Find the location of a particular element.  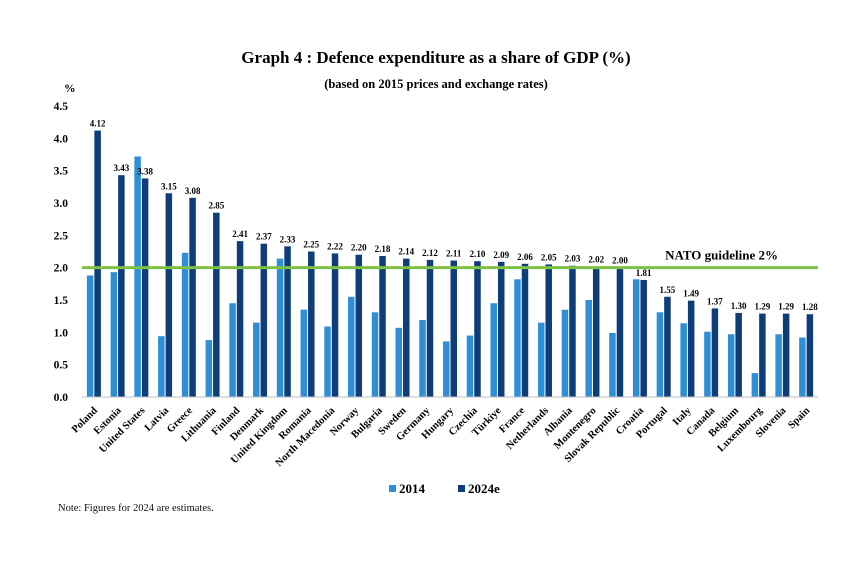

legend-label-2024e: 2024e is located at coordinates (484, 488).